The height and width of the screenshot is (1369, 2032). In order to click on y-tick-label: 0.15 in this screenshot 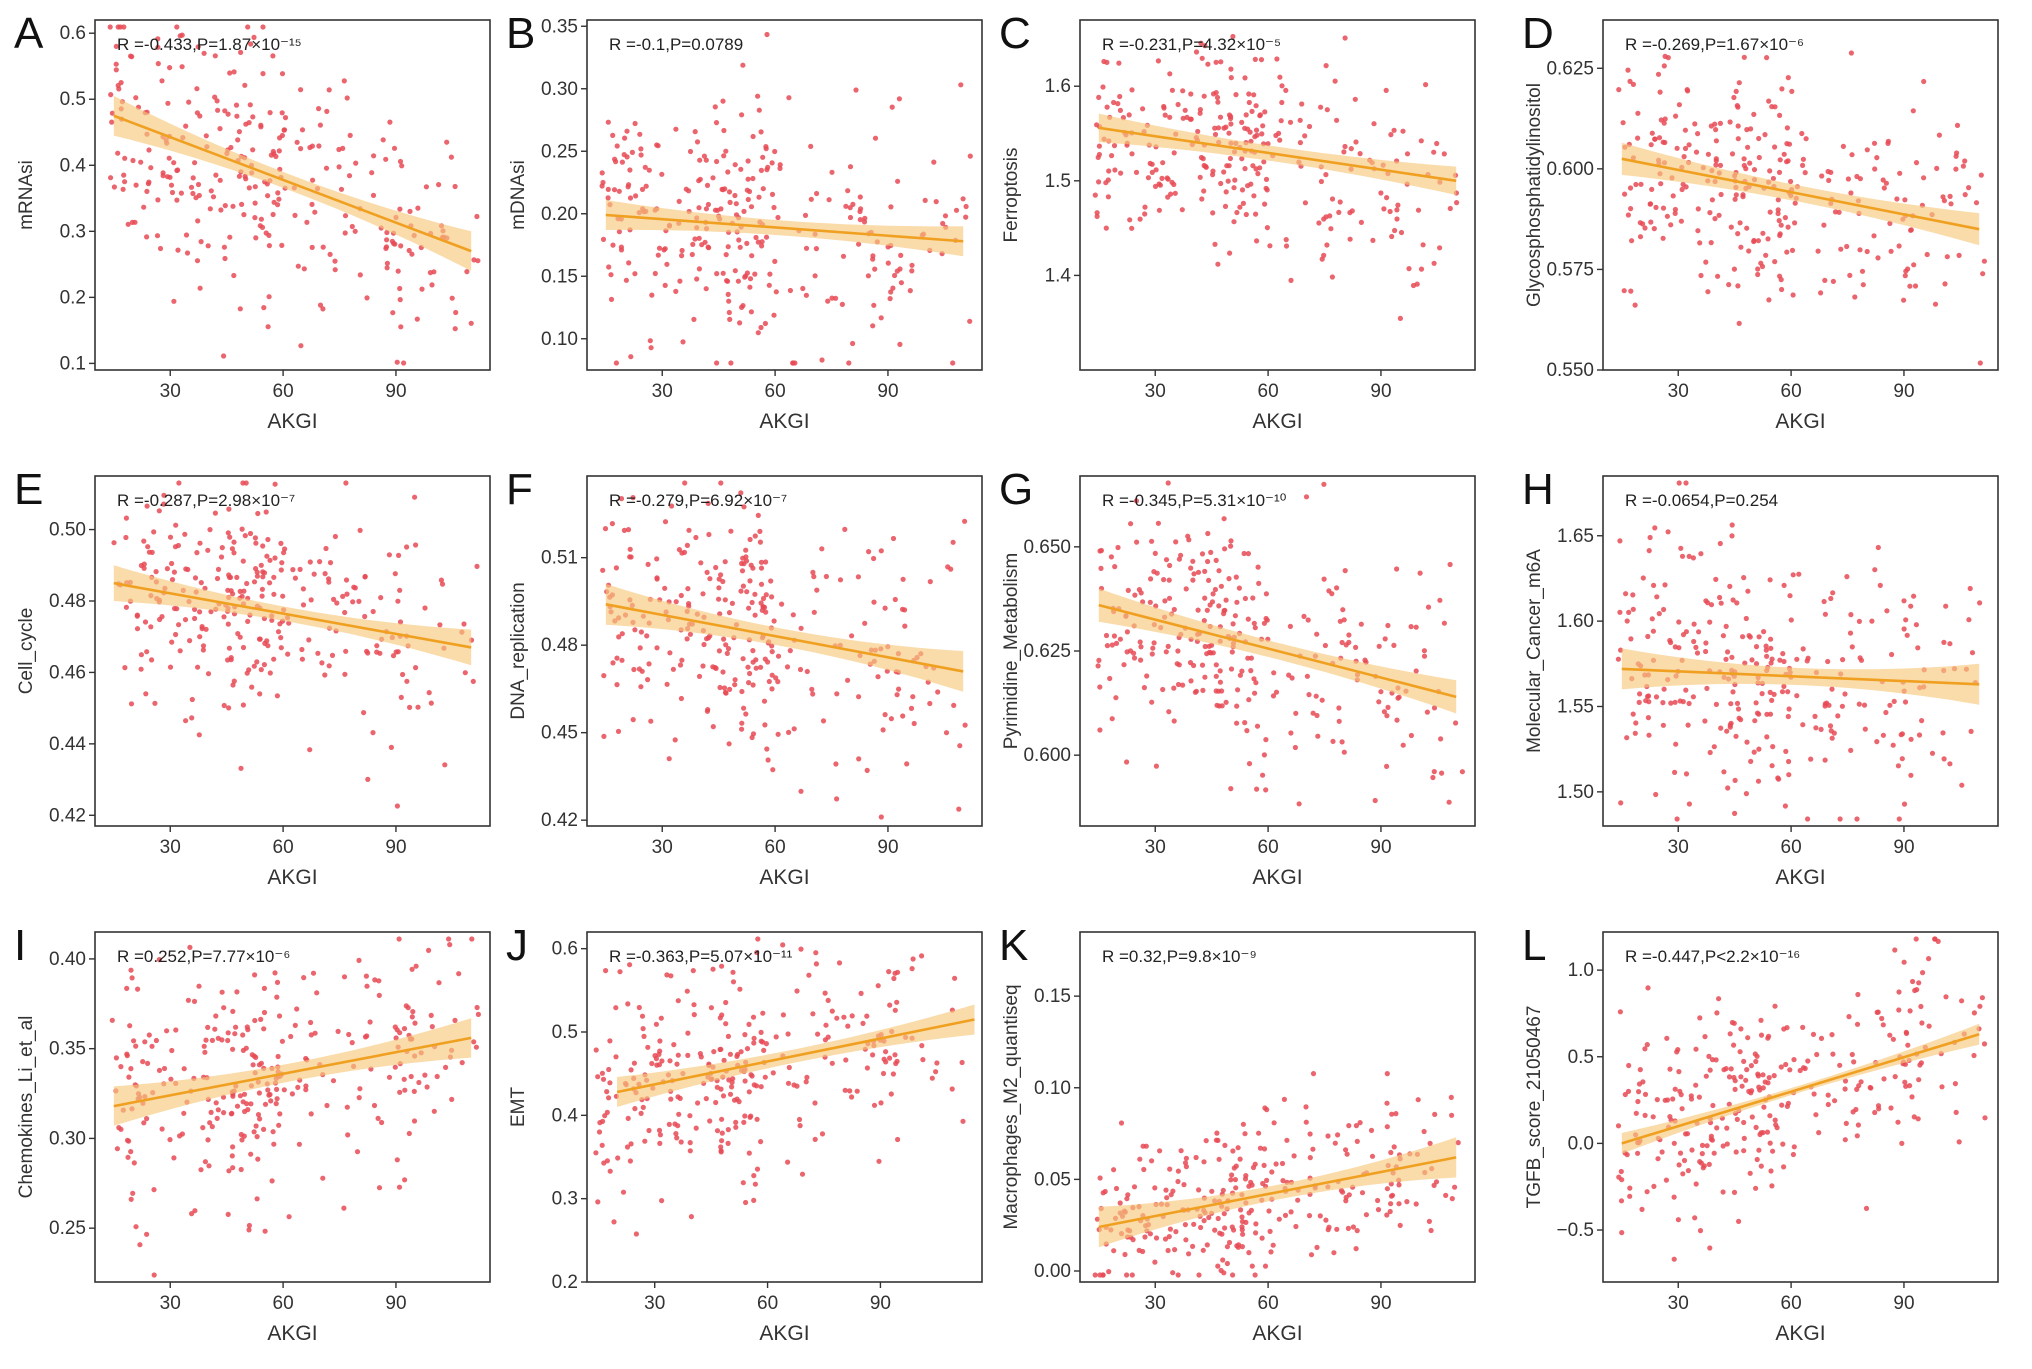, I will do `click(559, 276)`.